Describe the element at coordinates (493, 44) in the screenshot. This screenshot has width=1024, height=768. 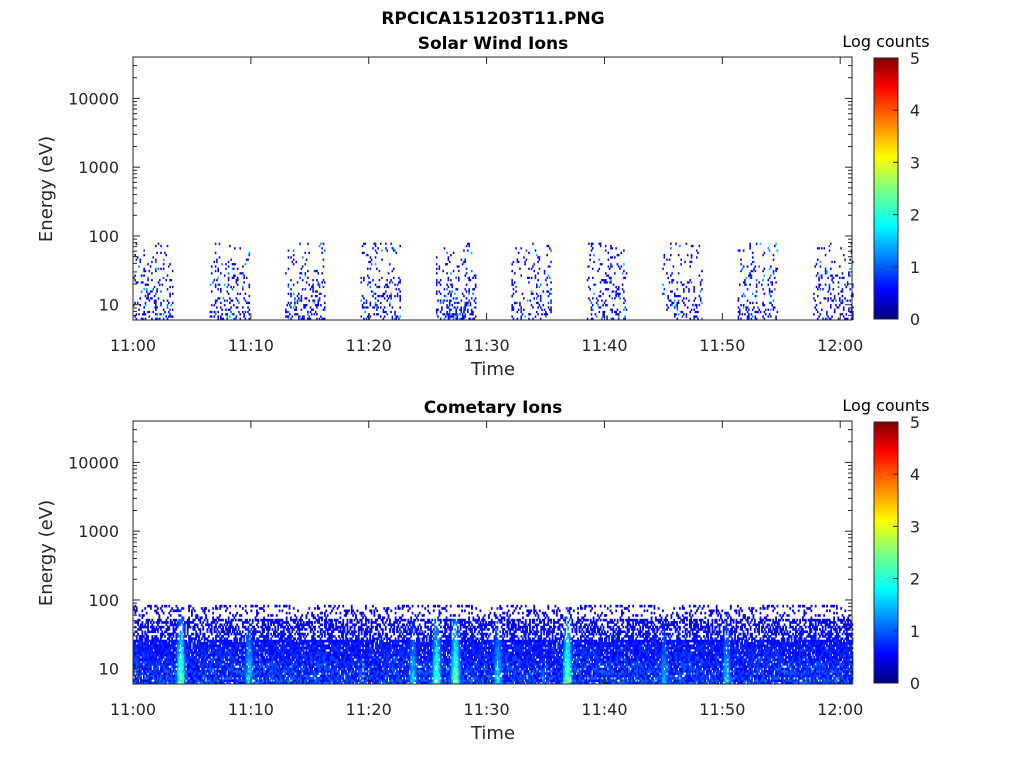
I see `panel-title: Solar Wind Ions` at that location.